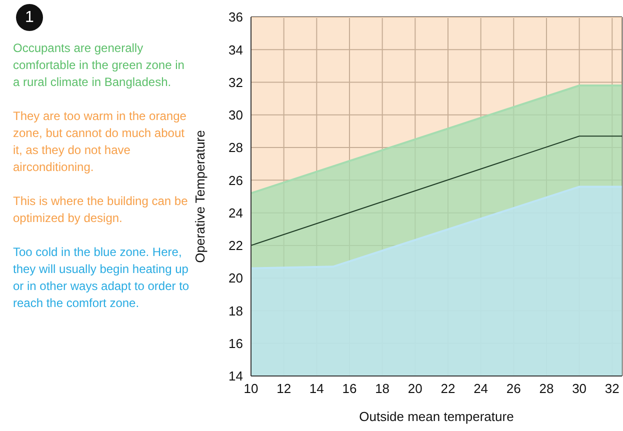  What do you see at coordinates (349, 388) in the screenshot?
I see `x-tick-label: 16` at bounding box center [349, 388].